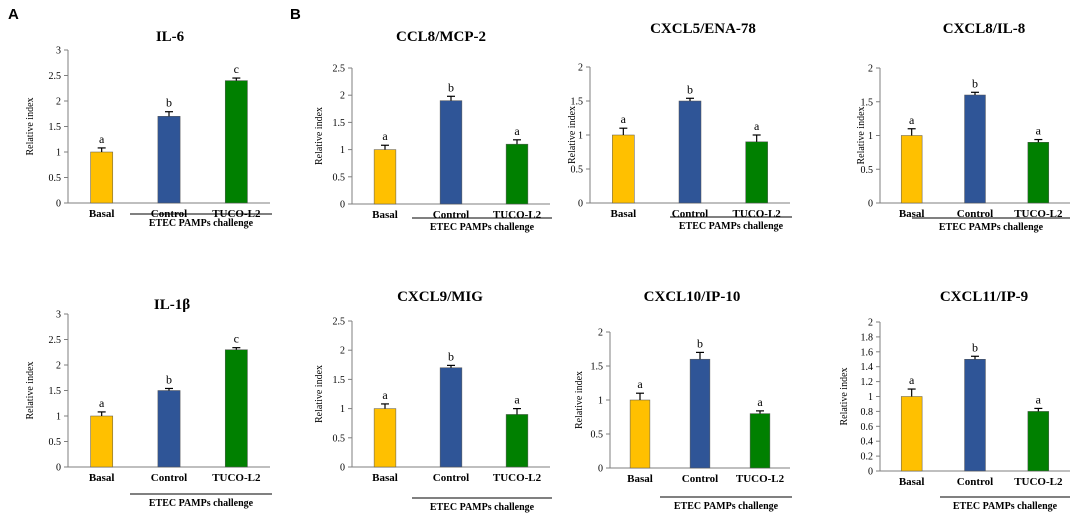 This screenshot has height=517, width=1084. Describe the element at coordinates (692, 297) in the screenshot. I see `chart-title: CXCL10/IP-10` at that location.